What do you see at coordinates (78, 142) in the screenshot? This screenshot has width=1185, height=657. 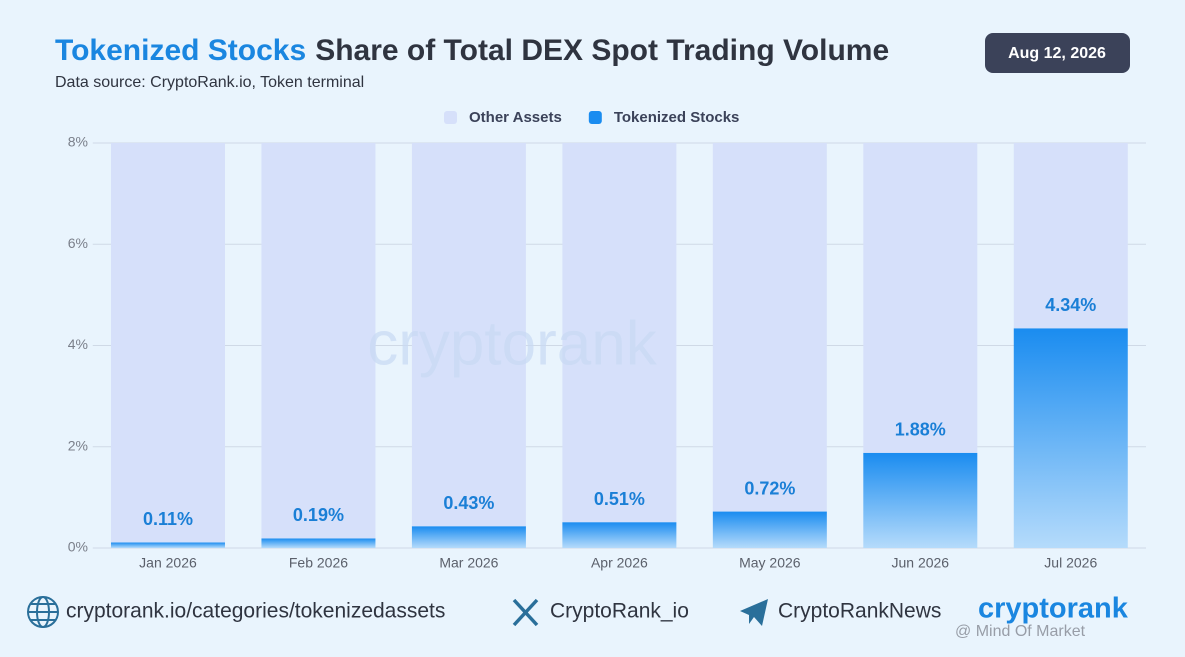 I see `y-tick-label: 8%` at bounding box center [78, 142].